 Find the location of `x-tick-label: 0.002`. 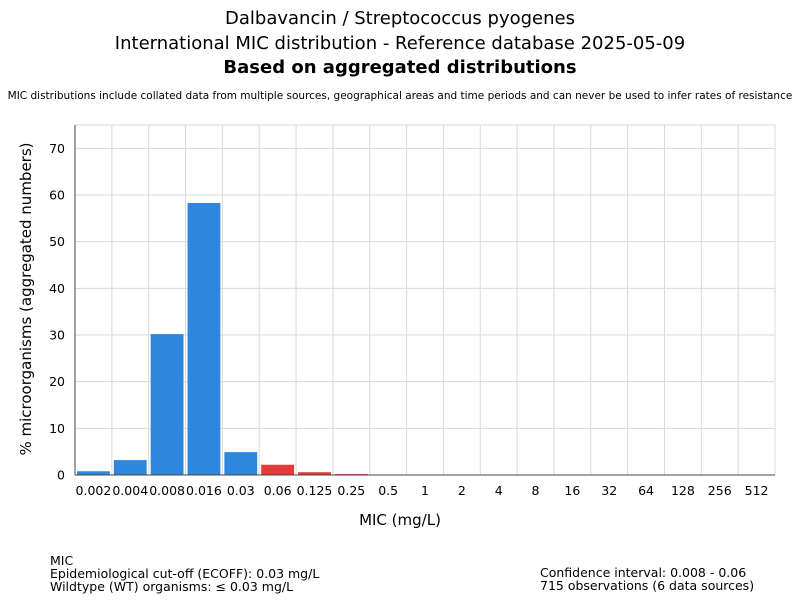

x-tick-label: 0.002 is located at coordinates (94, 490).